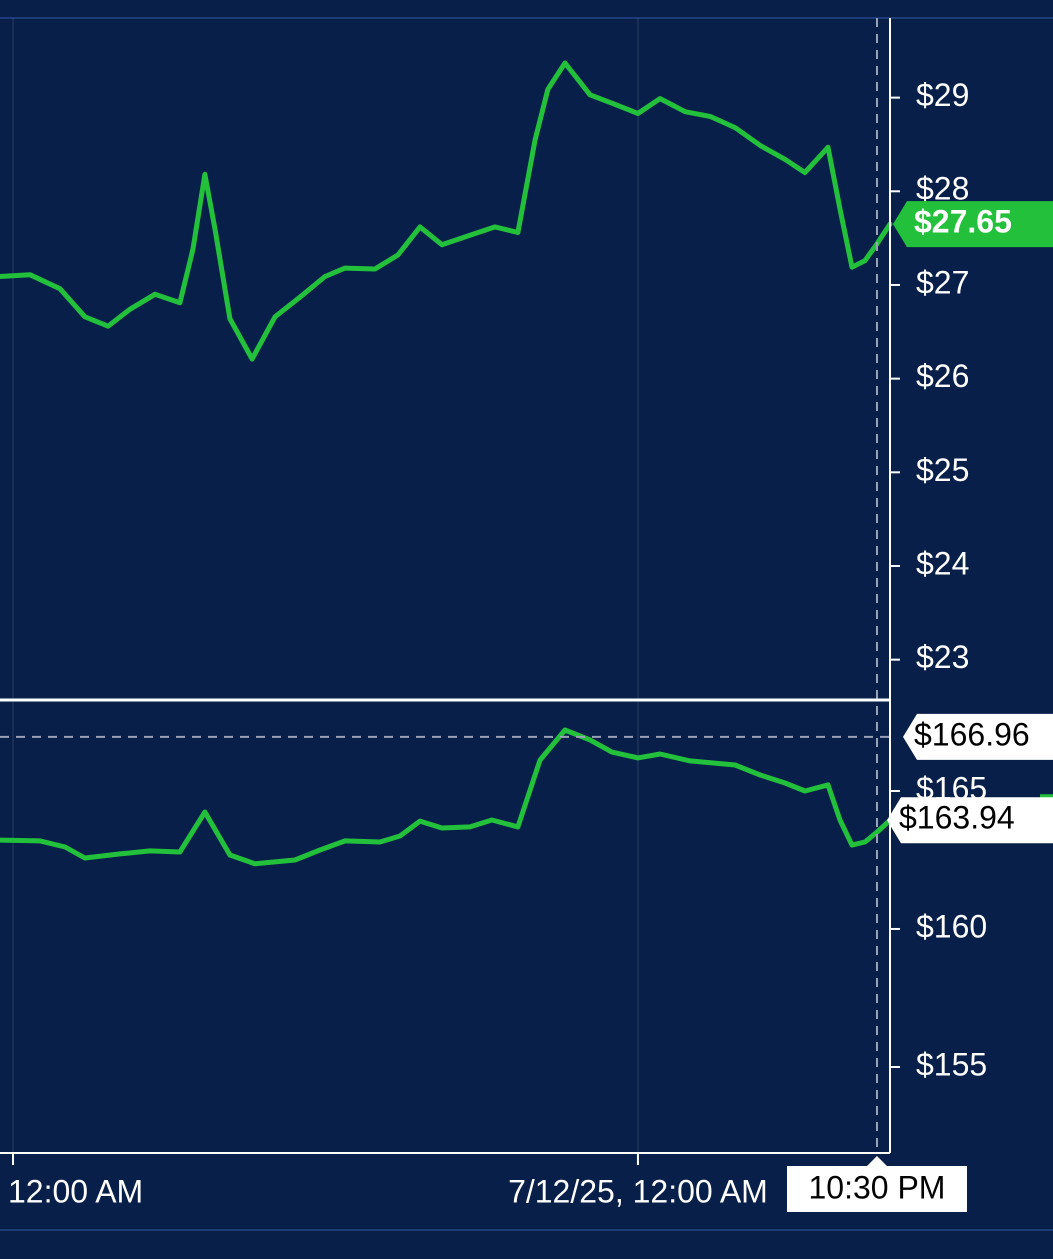 This screenshot has width=1053, height=1259. What do you see at coordinates (957, 818) in the screenshot?
I see `last-price-label: $163.94` at bounding box center [957, 818].